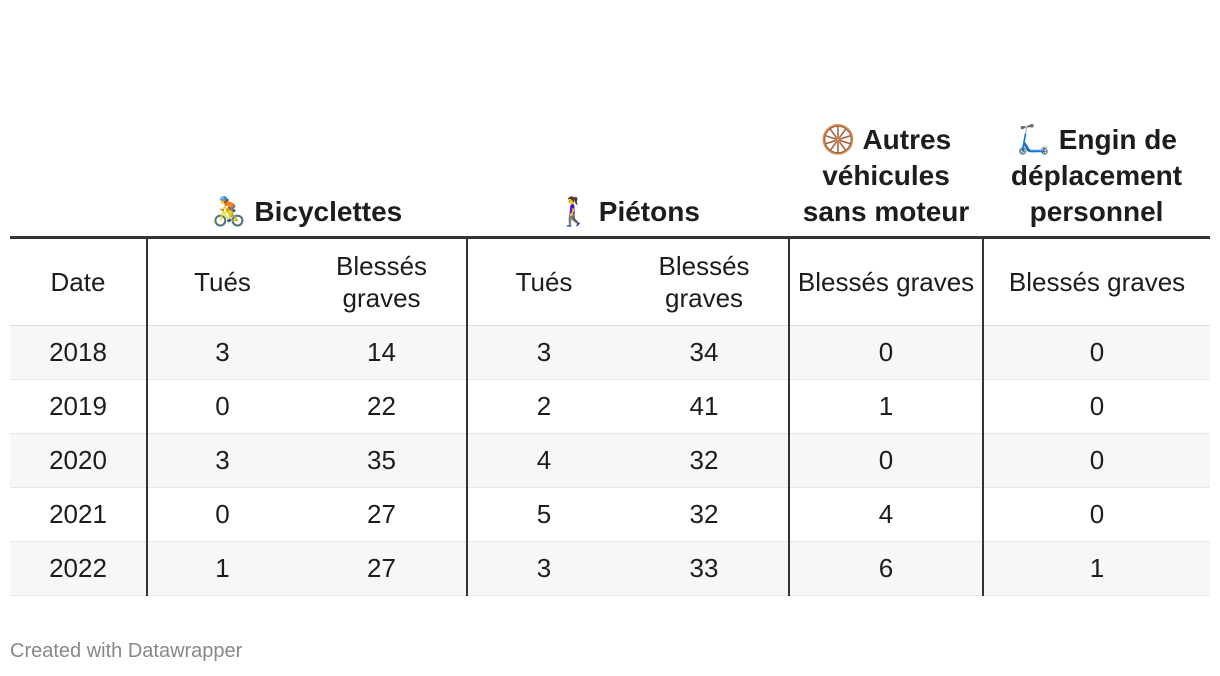  I want to click on table-cell: 22, so click(382, 406).